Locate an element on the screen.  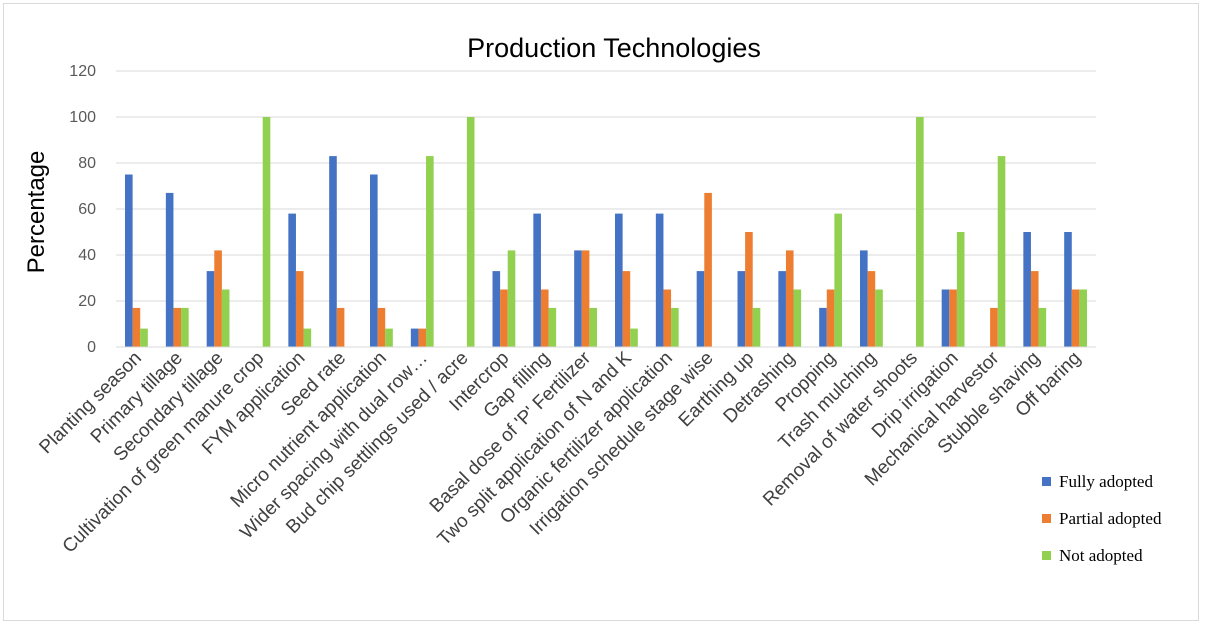
y-tick-label: 40 is located at coordinates (87, 255).